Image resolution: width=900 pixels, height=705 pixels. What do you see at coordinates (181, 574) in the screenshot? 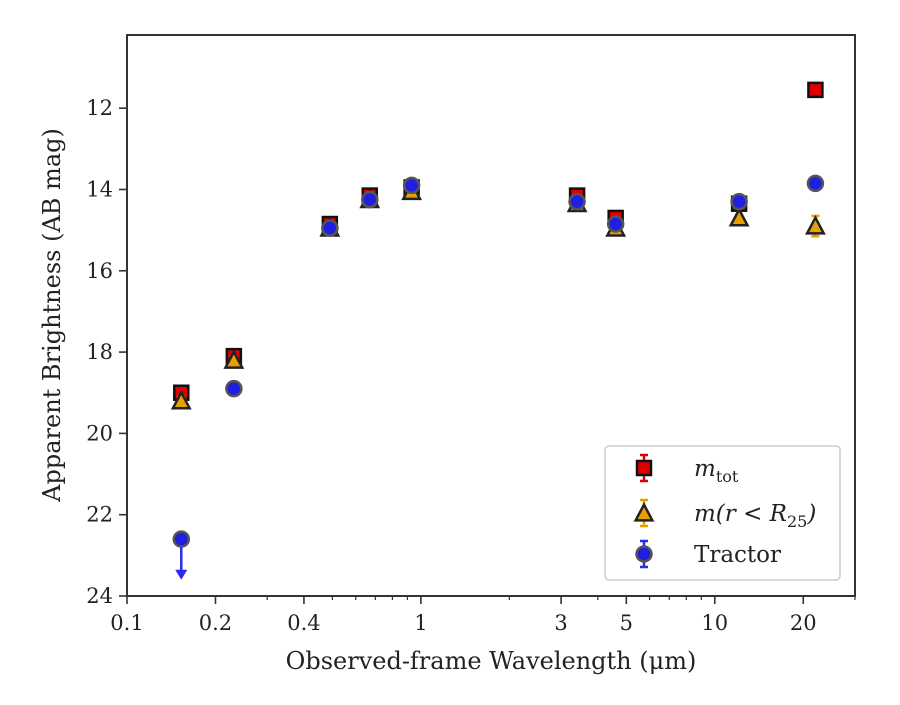
I see `upper-limit-arrow-head` at bounding box center [181, 574].